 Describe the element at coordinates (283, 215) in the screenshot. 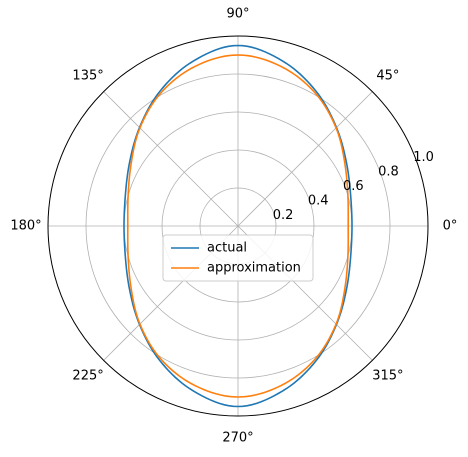

I see `radial-tick-label-0: 0.2` at that location.